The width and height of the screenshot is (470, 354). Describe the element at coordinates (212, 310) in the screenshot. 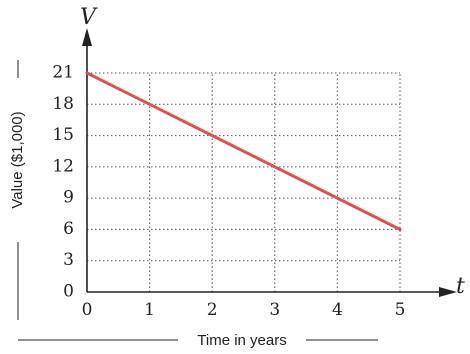

I see `x-tick-label: 2` at that location.